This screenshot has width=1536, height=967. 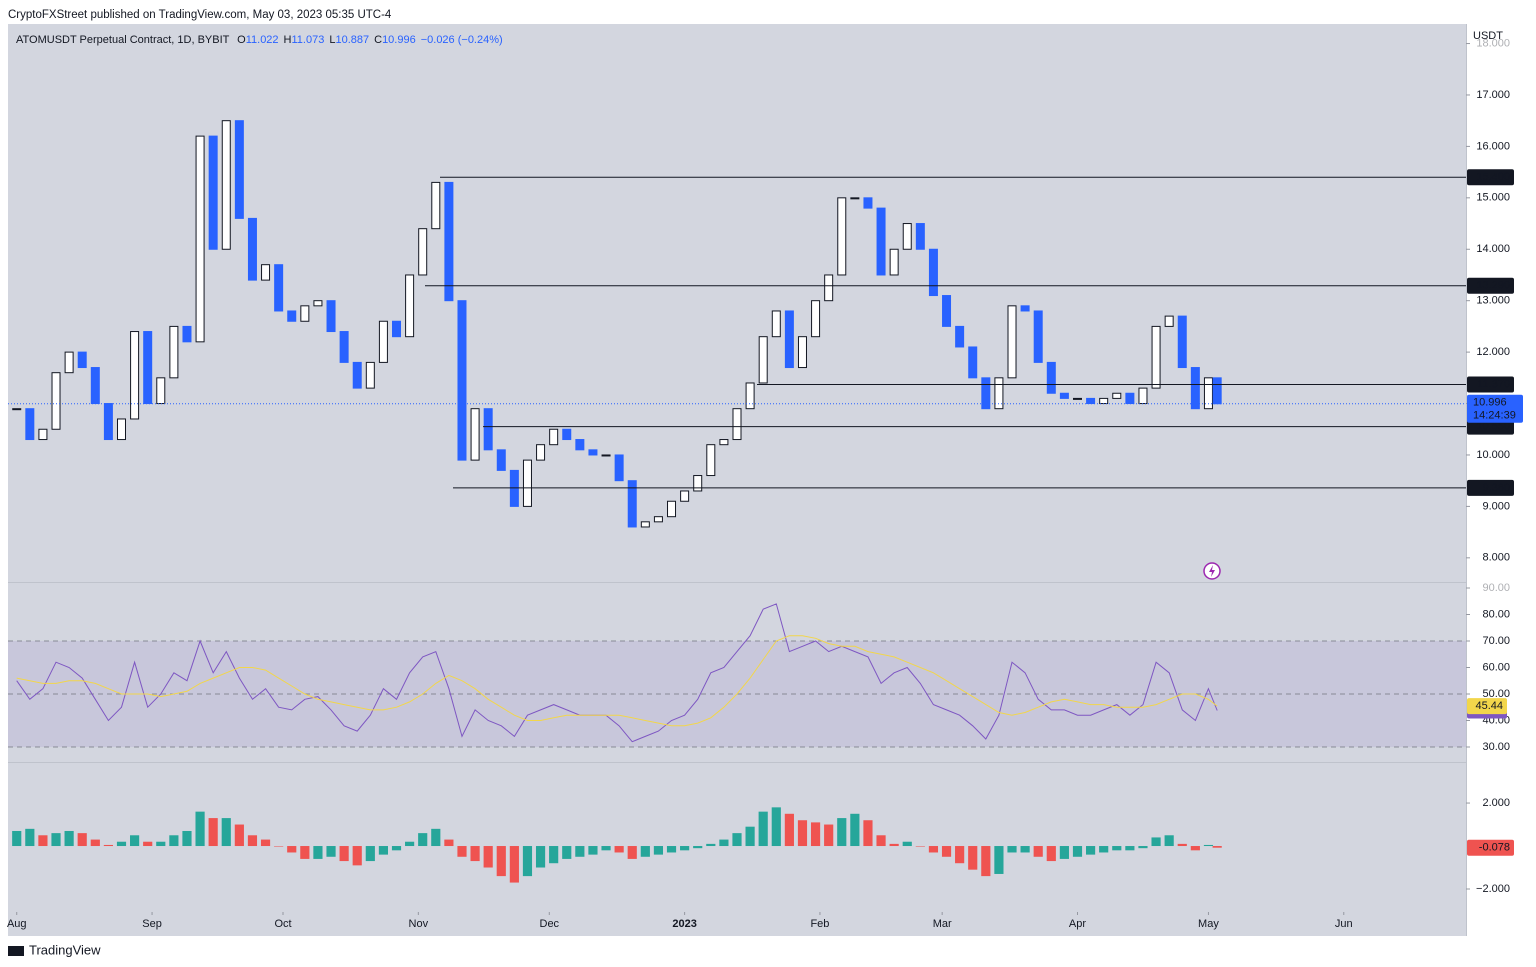 I want to click on brand-name: TradingView, so click(x=65, y=949).